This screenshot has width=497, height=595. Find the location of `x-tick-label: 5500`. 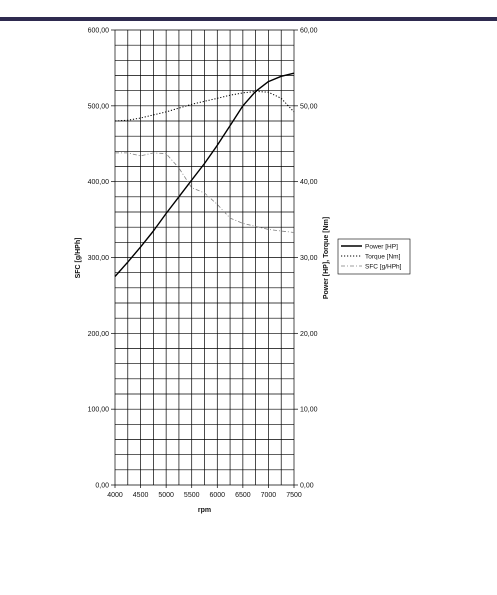

x-tick-label: 5500 is located at coordinates (192, 495).